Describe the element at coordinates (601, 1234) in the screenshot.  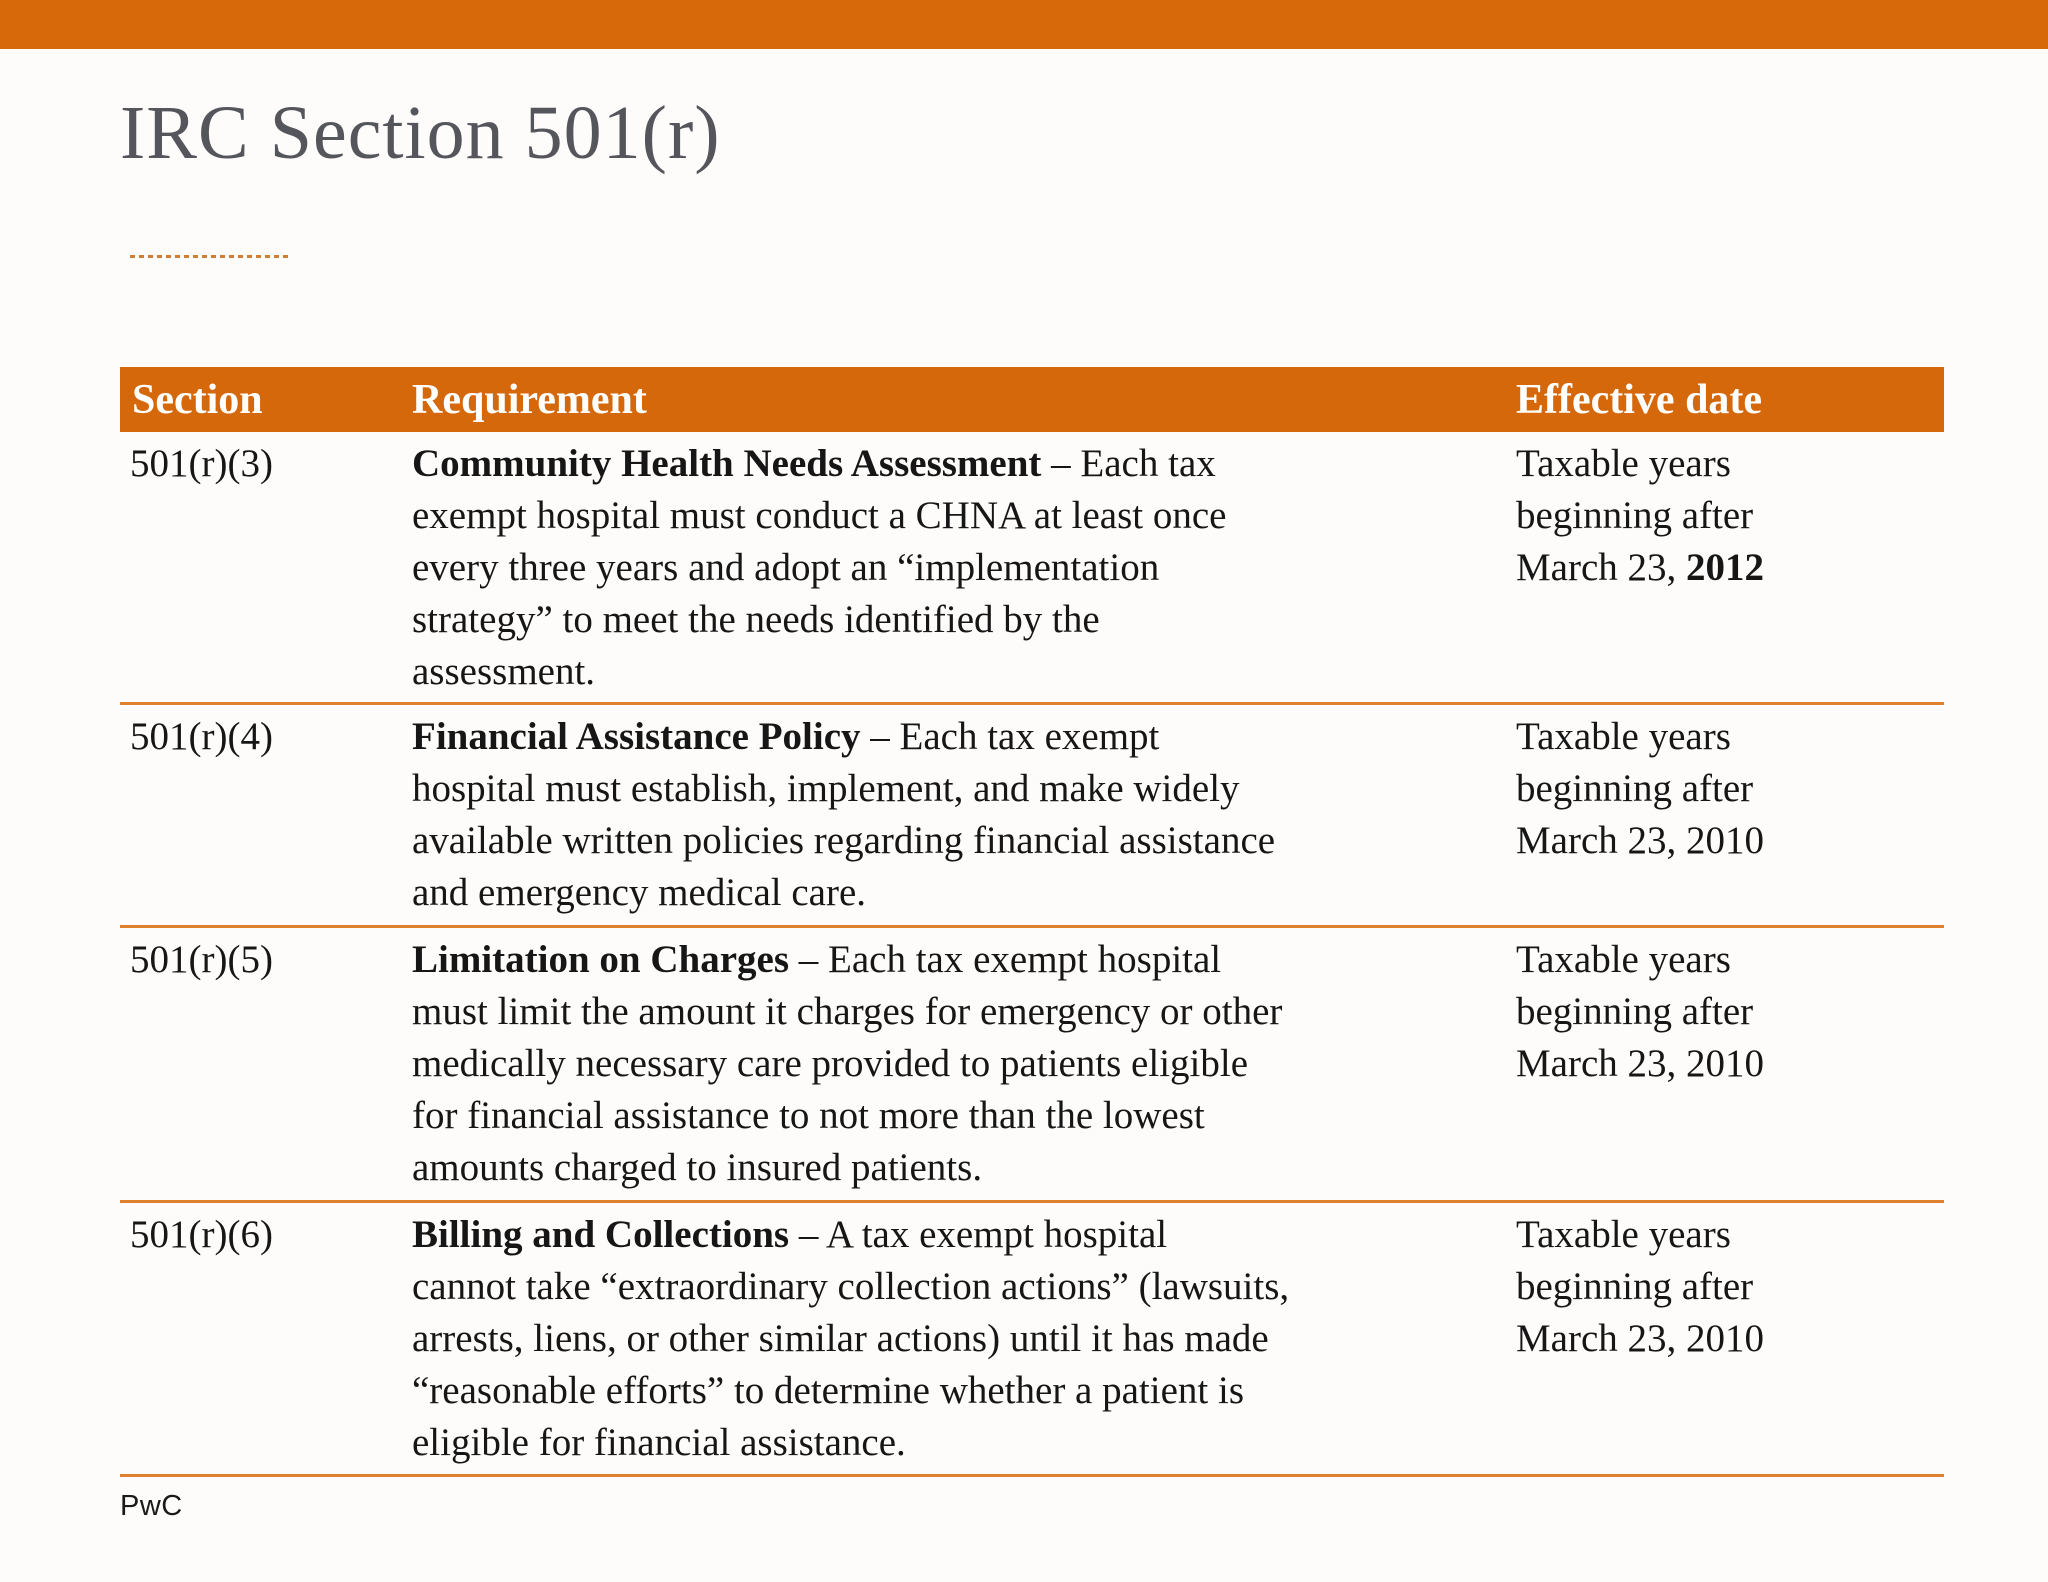
I see `requirement-bold-lead: Billing and Collections` at that location.